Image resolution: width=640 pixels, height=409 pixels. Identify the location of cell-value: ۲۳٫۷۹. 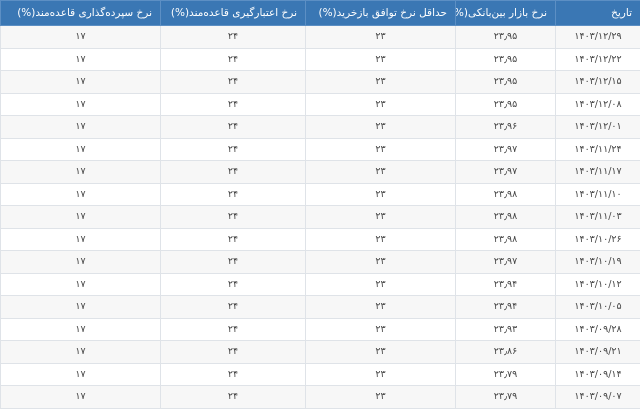
(506, 374).